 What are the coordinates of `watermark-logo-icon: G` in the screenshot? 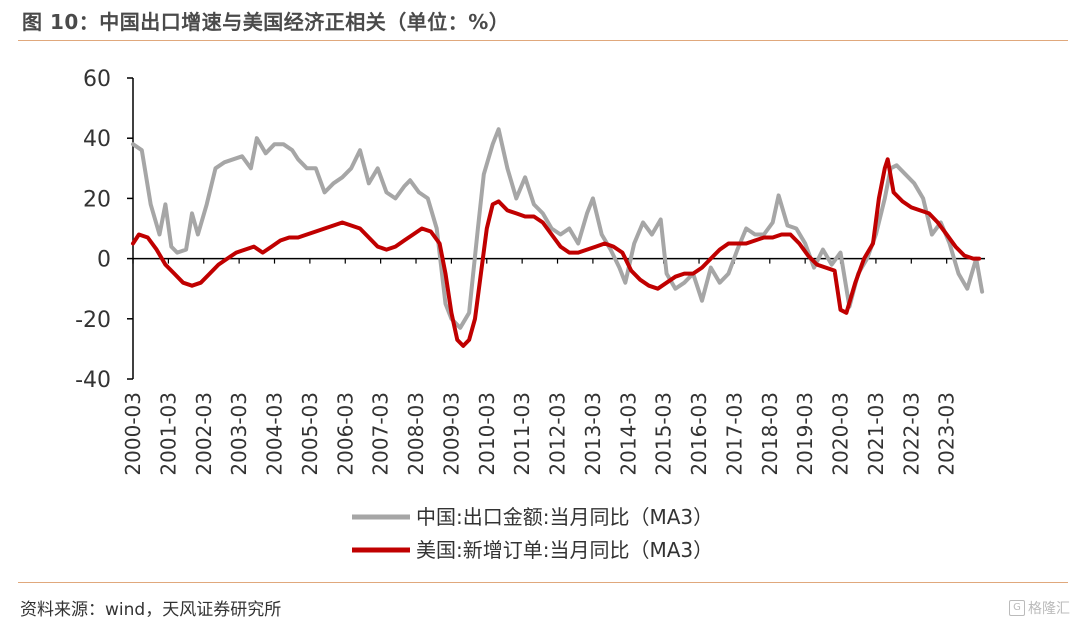 It's located at (1017, 608).